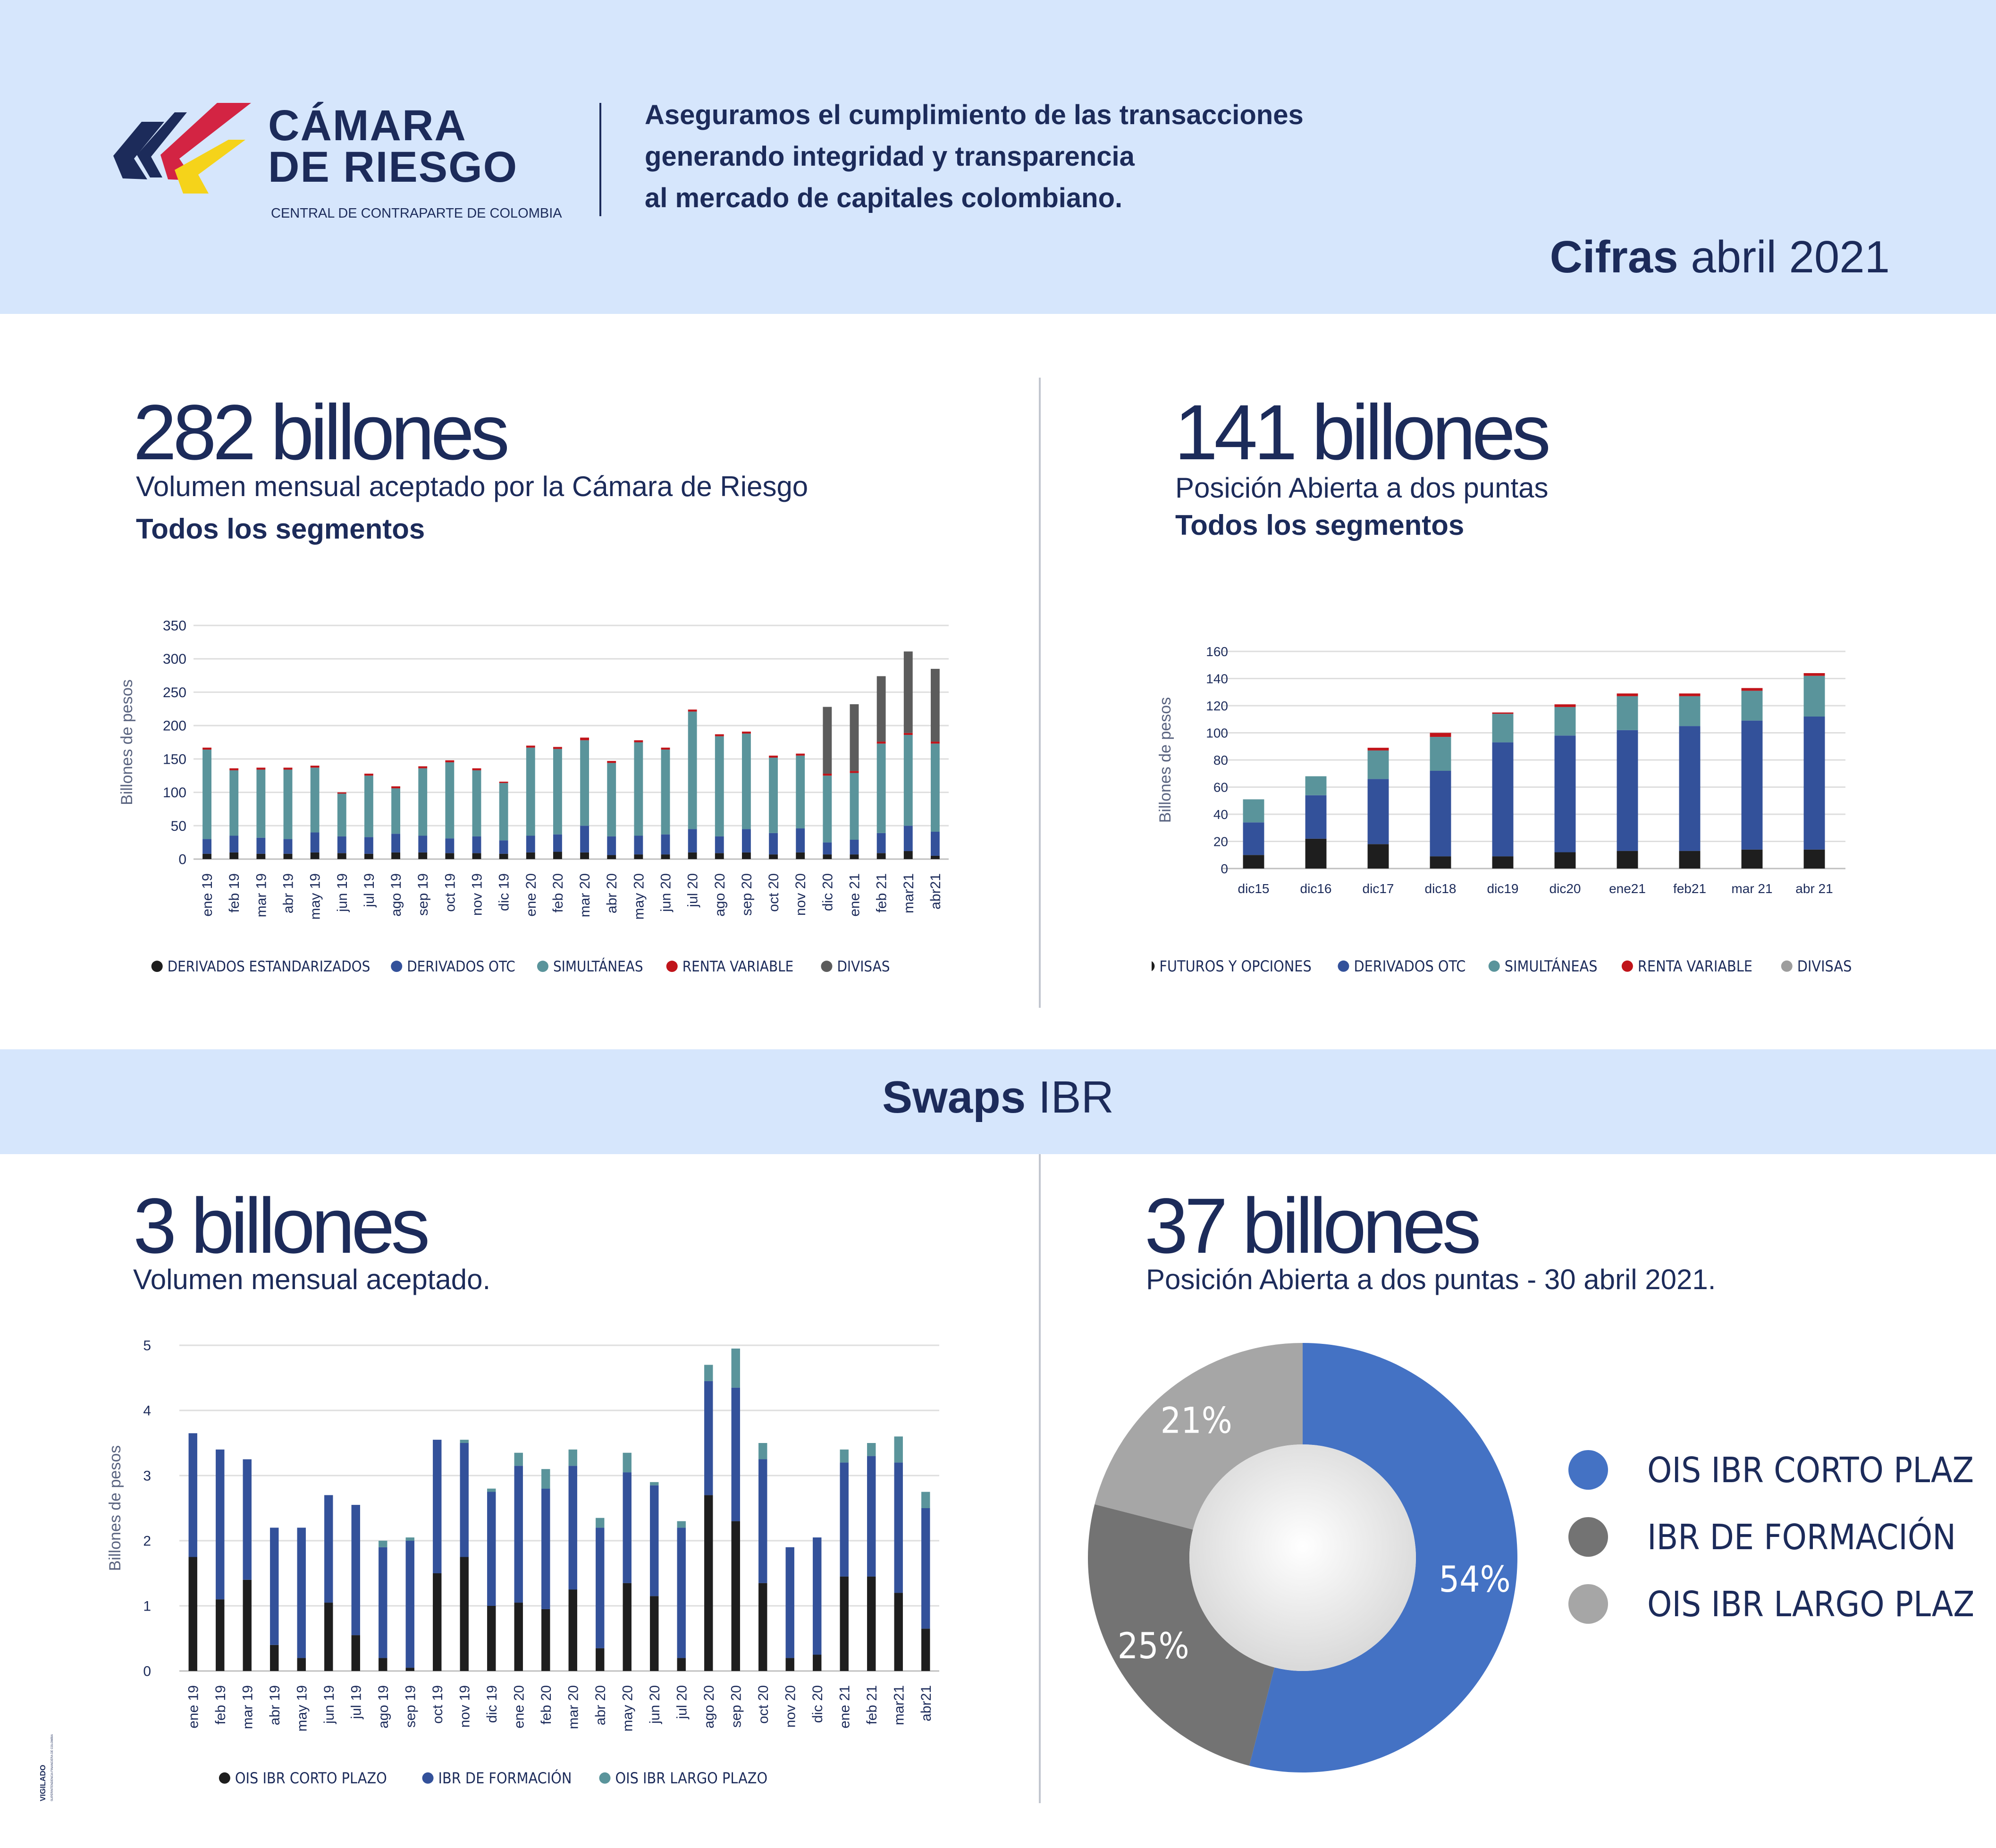  I want to click on x-tick-label: mar 21, so click(1751, 888).